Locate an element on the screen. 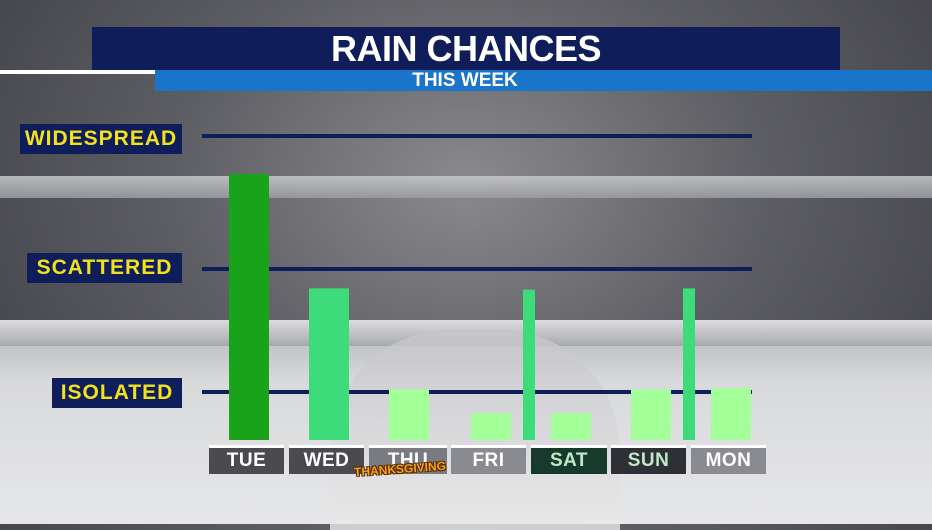 This screenshot has width=932, height=530. title-accent-line is located at coordinates (80, 72).